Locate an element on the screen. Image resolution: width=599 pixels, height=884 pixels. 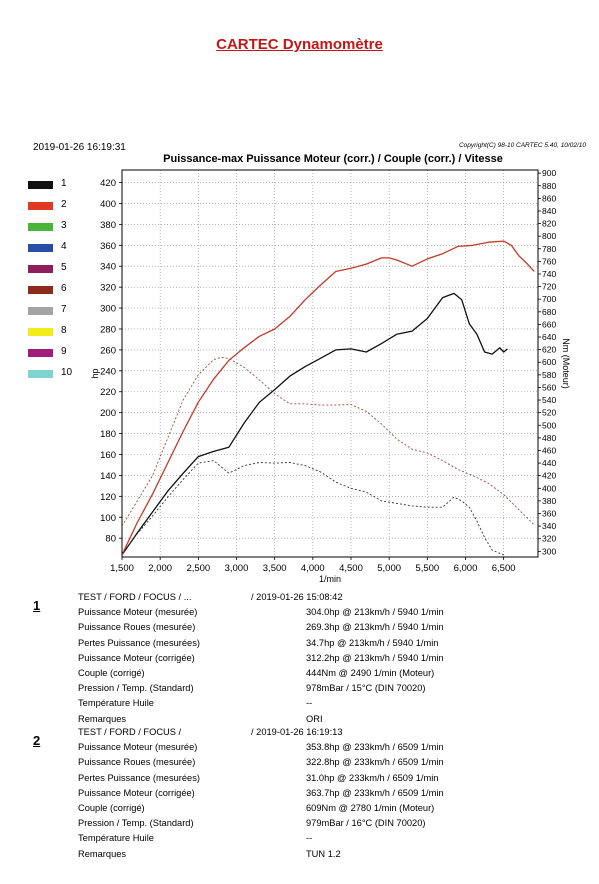
y2-tick-label: 320 is located at coordinates (549, 539).